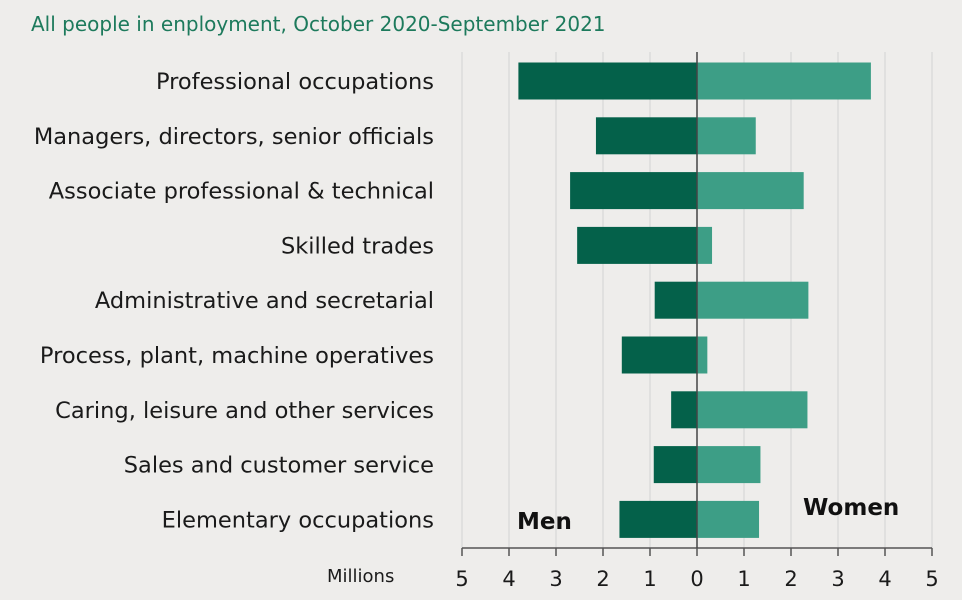 The height and width of the screenshot is (600, 962). What do you see at coordinates (696, 579) in the screenshot?
I see `x-tick-label: 0` at bounding box center [696, 579].